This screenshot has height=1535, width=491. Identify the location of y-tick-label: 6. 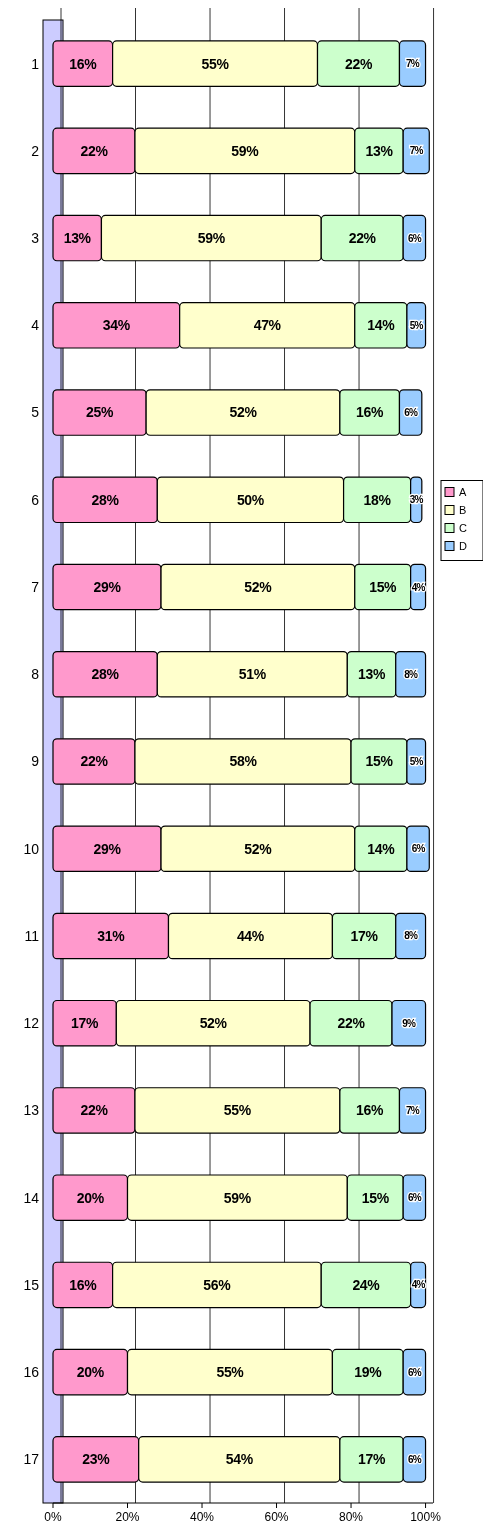
(35, 499).